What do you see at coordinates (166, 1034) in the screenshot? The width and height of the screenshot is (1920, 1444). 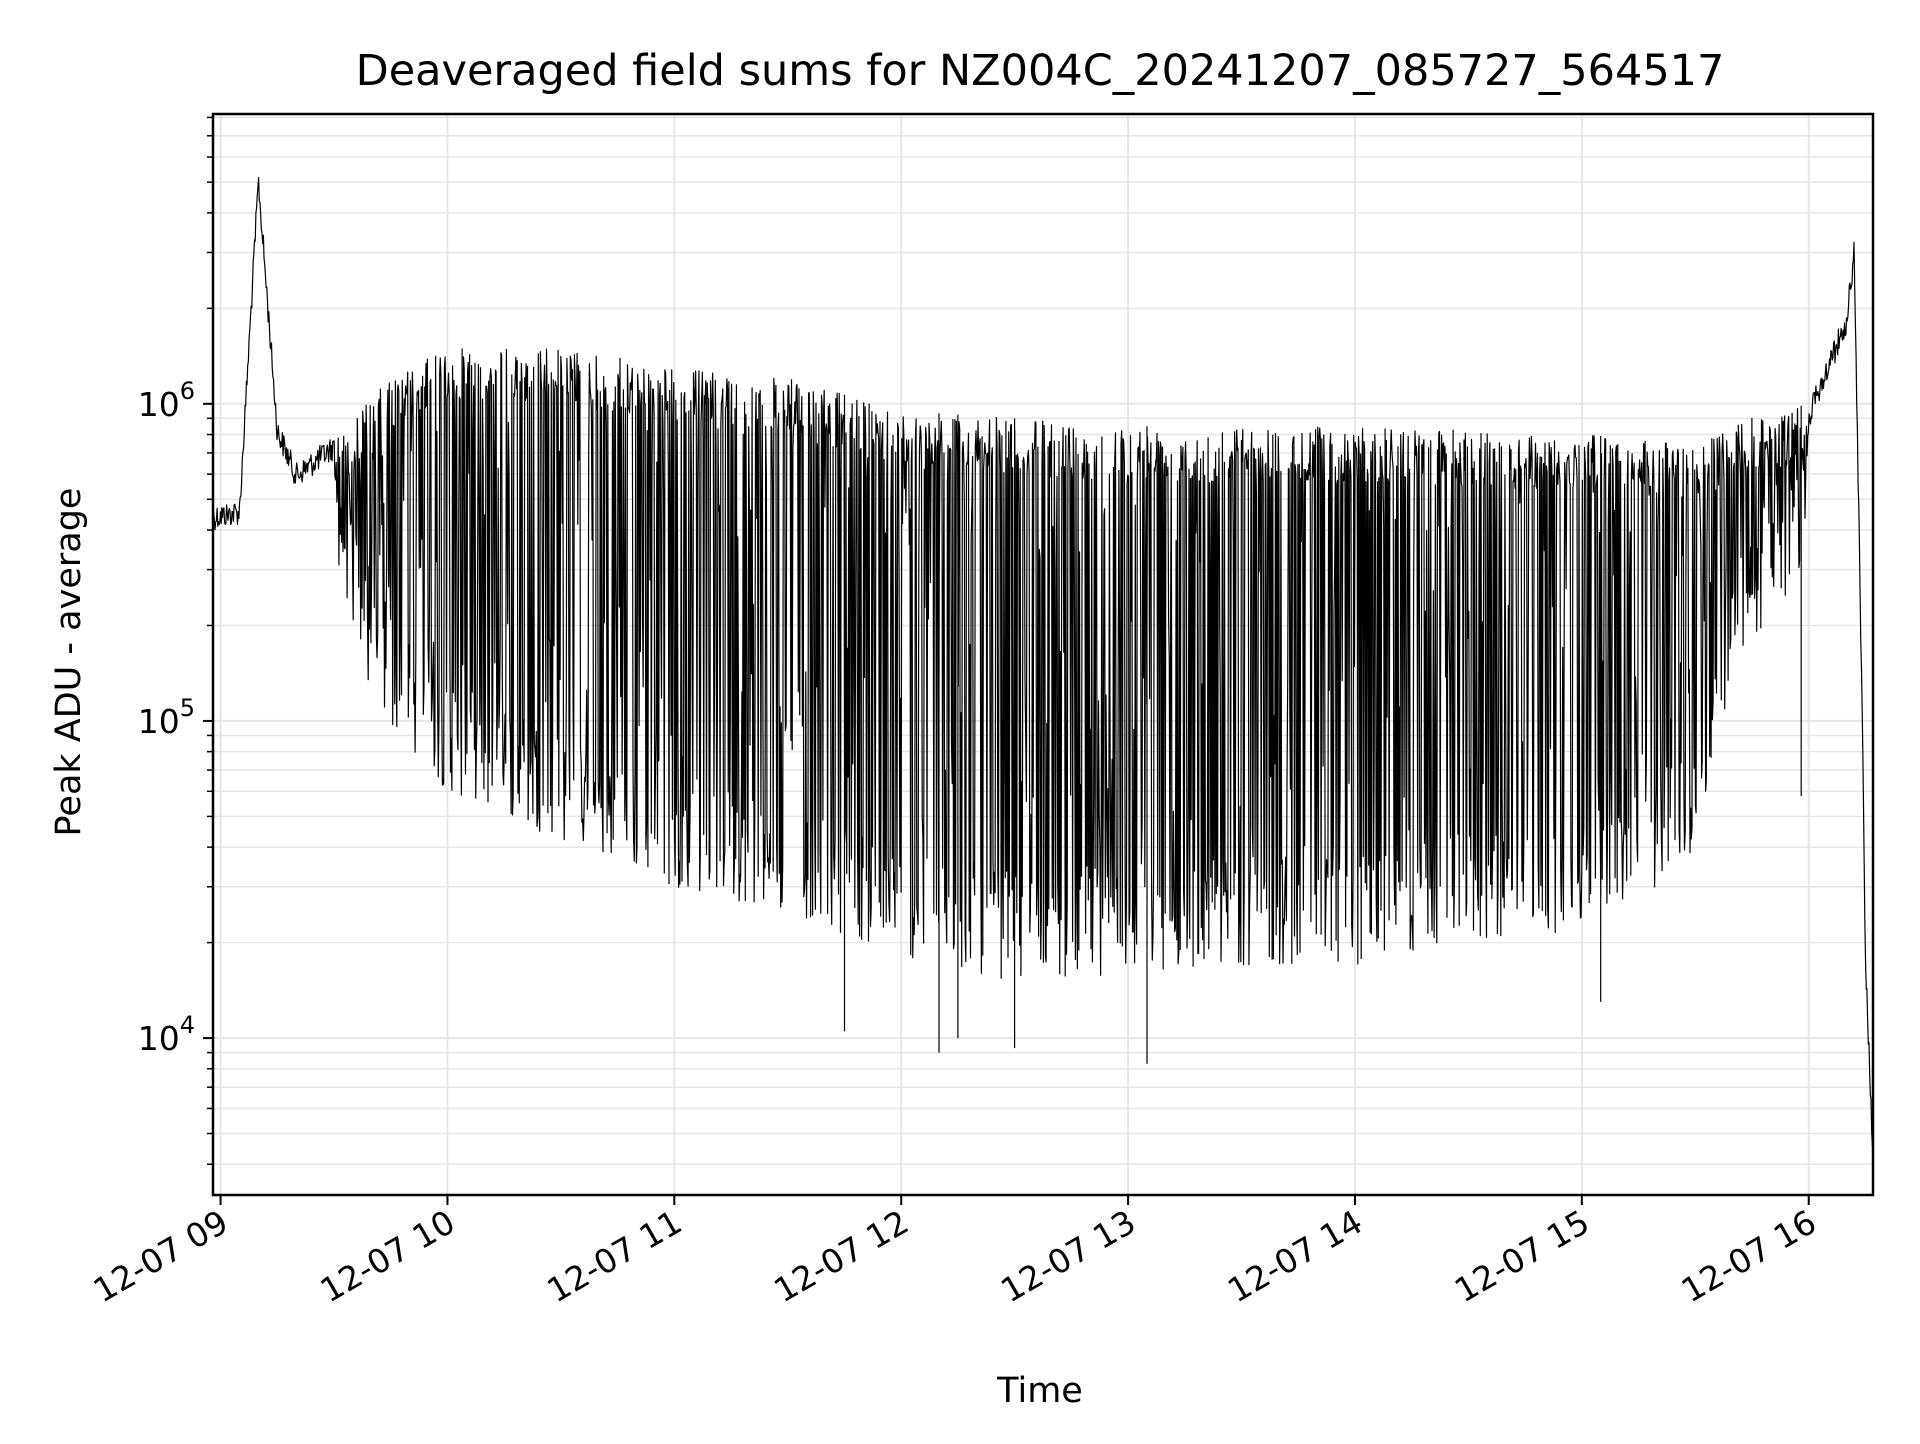 I see `y-tick-label: 10⁴` at bounding box center [166, 1034].